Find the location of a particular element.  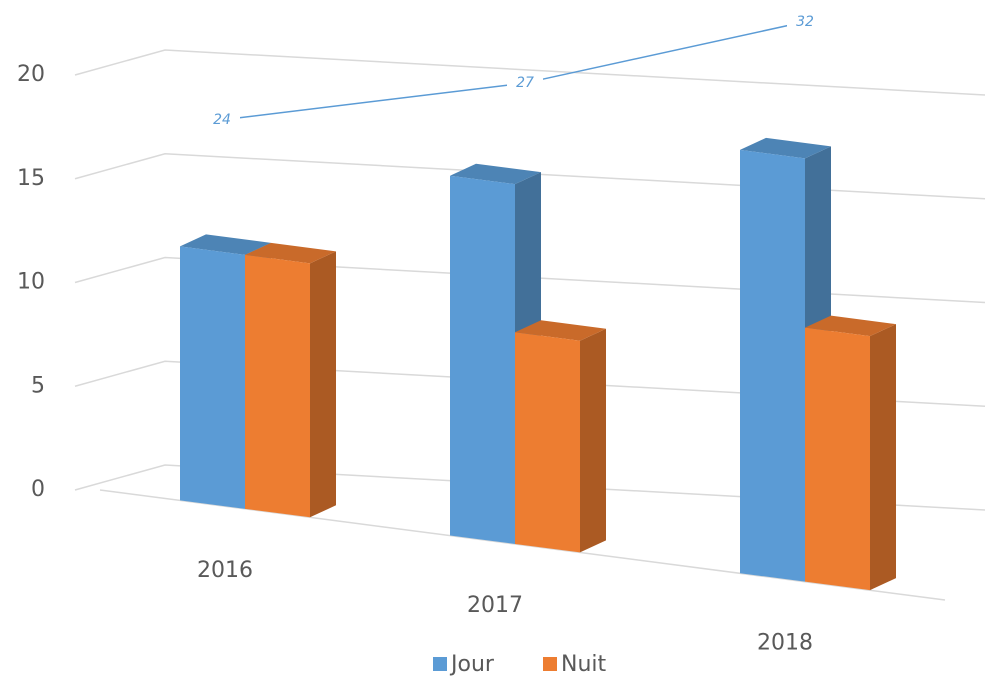

line is located at coordinates (513, 71).